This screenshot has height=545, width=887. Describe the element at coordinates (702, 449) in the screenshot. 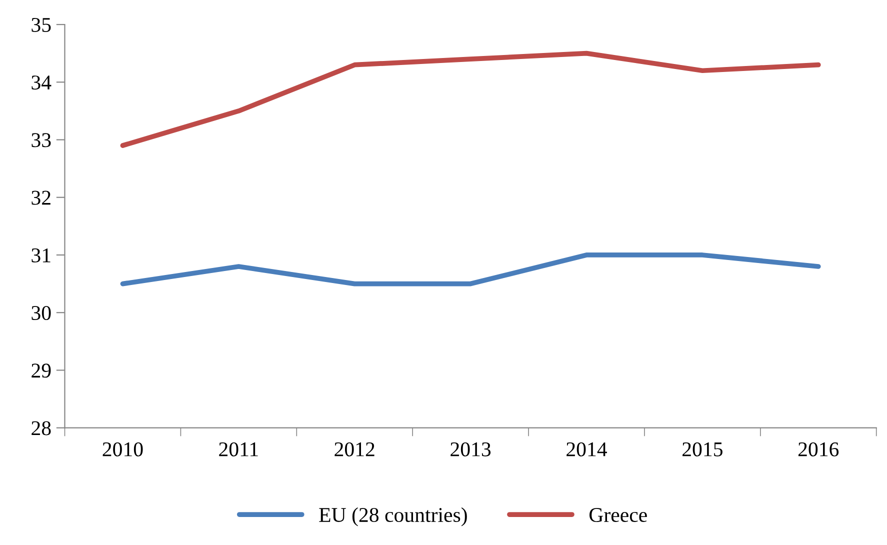

I see `x-tick-label: 2015` at that location.